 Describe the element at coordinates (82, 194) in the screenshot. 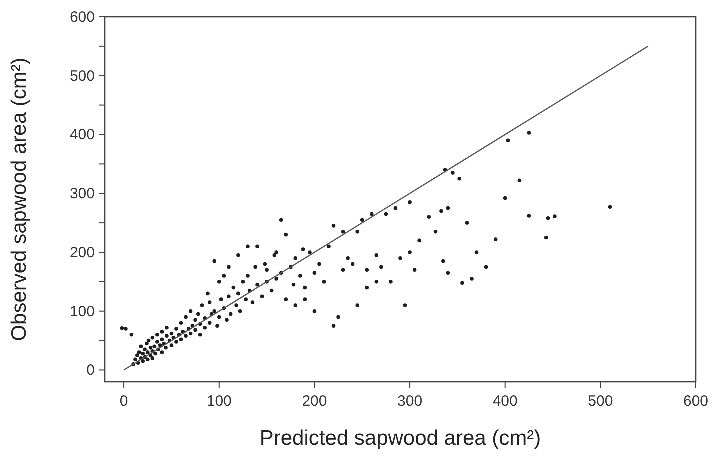

I see `y-tick-label: 300` at that location.